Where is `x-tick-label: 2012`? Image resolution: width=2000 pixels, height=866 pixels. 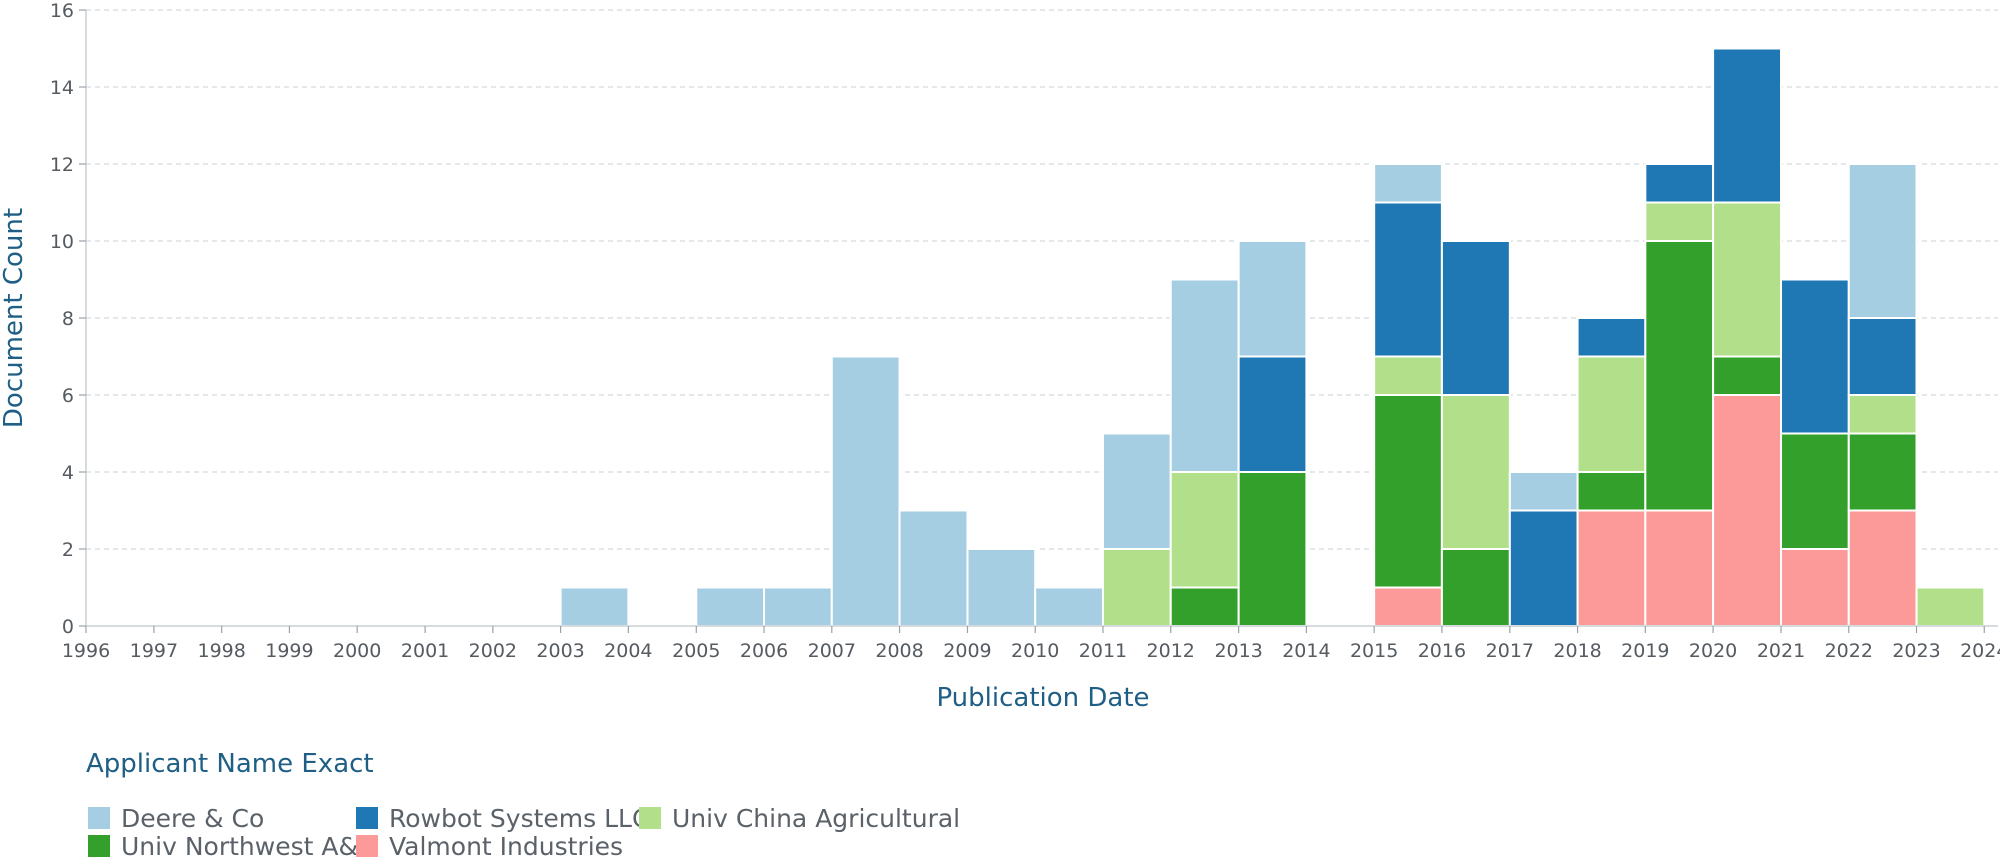
x-tick-label: 2012 is located at coordinates (1171, 651).